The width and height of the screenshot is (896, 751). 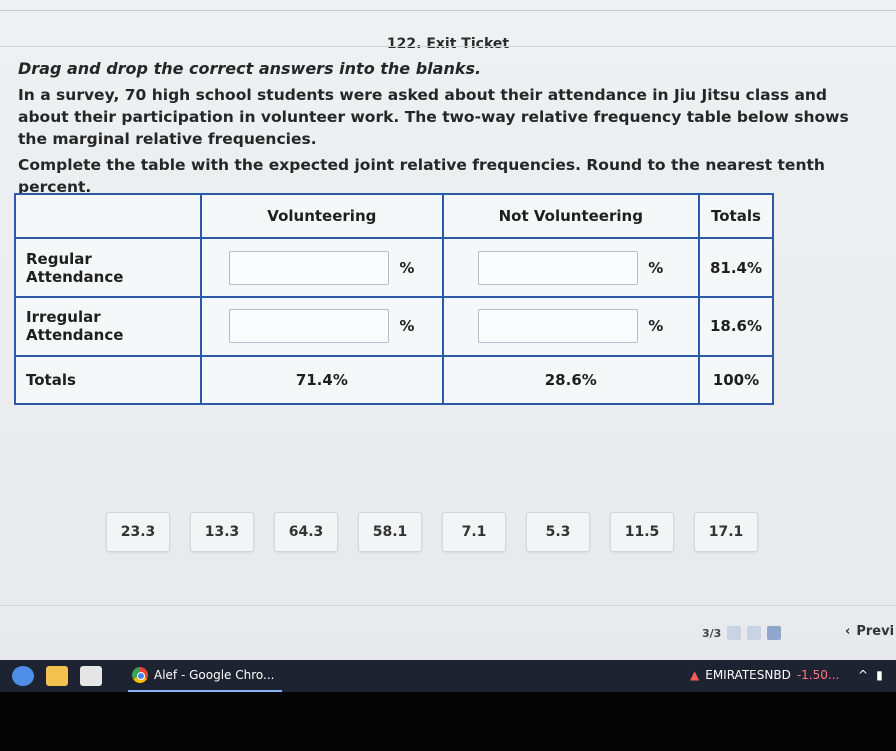 I want to click on table-row: Regular Attendance % % 81.4%, so click(x=394, y=267).